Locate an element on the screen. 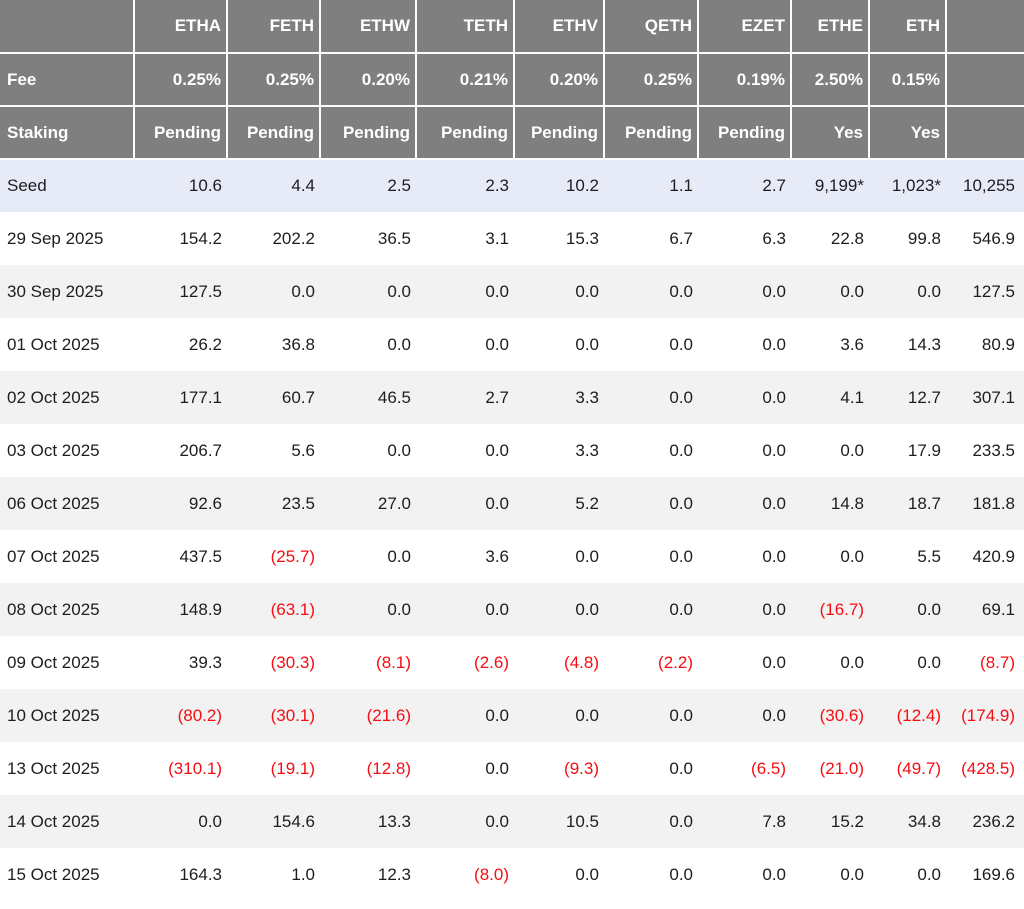  cell-value: (310.1) is located at coordinates (195, 768).